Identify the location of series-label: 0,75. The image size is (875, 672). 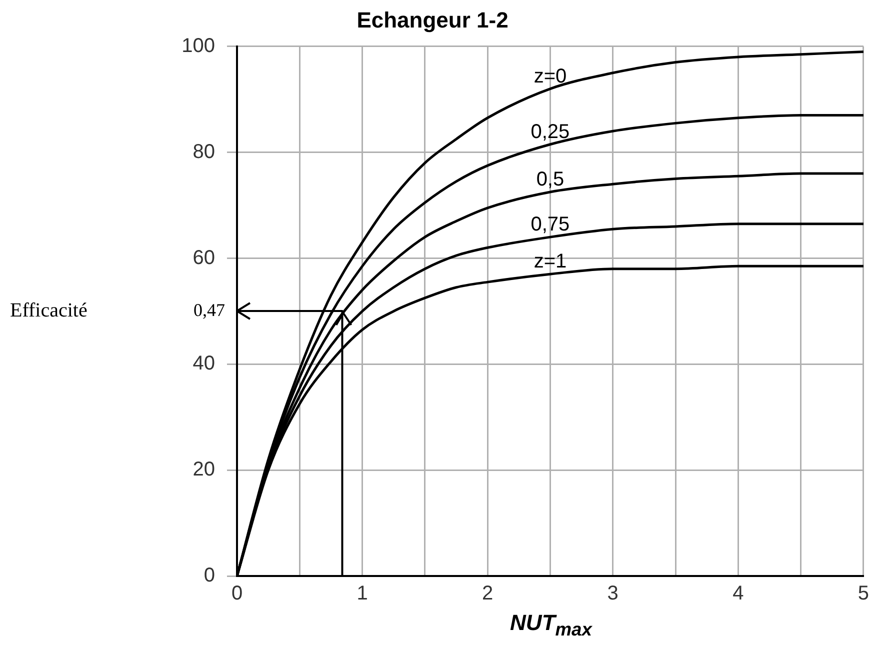
(550, 225).